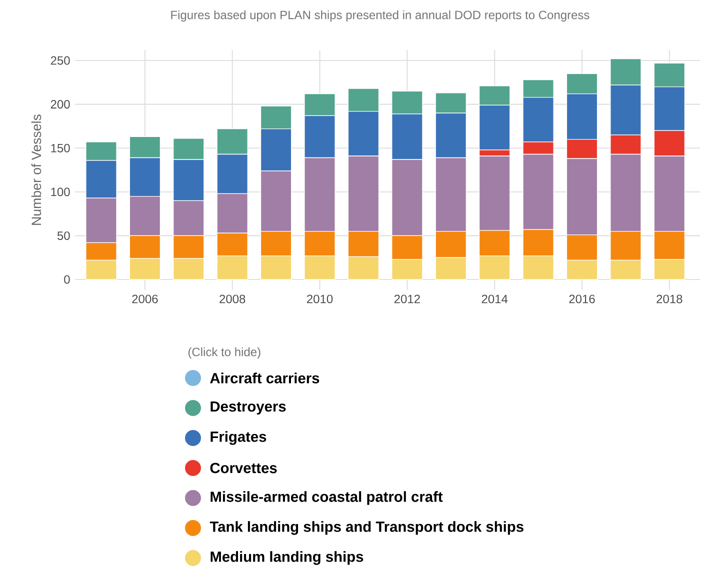 This screenshot has height=569, width=706. I want to click on chart-title: Figures based upon PLAN ships presented in annual DOD reports to Congress, so click(380, 16).